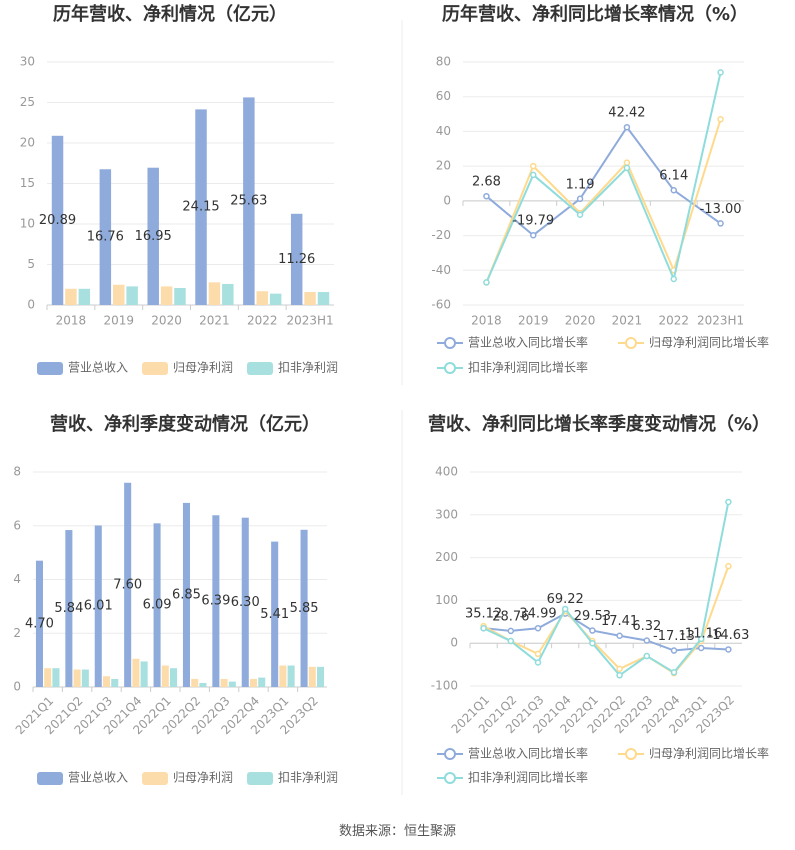 This screenshot has width=795, height=850. What do you see at coordinates (185, 424) in the screenshot?
I see `chart-title: 营收、净利季度变动情况（亿元）` at bounding box center [185, 424].